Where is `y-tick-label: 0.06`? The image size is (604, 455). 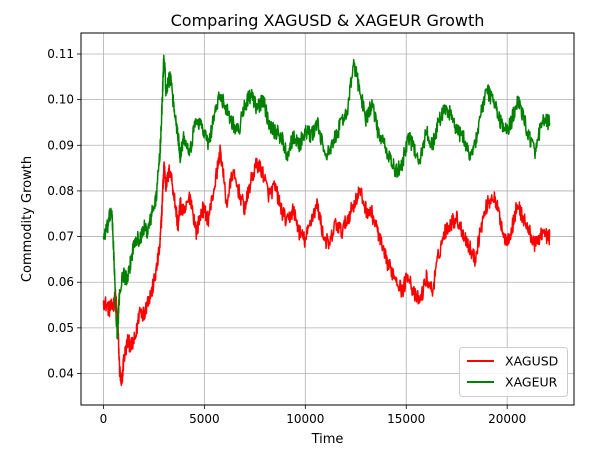
y-tick-label: 0.06 is located at coordinates (60, 282).